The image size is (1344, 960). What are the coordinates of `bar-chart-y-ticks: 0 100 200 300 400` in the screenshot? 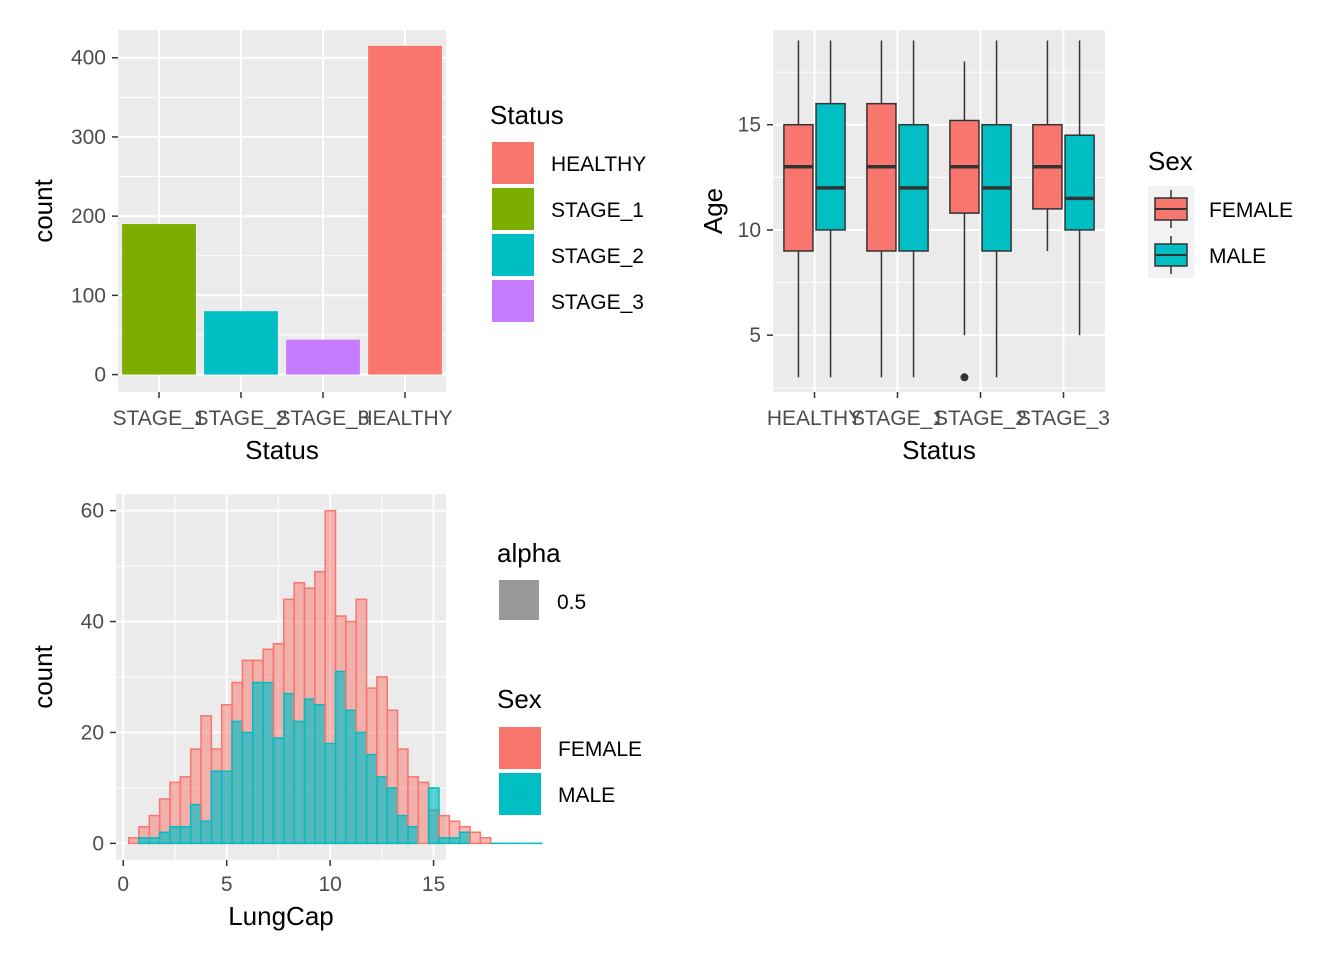 It's located at (94, 217).